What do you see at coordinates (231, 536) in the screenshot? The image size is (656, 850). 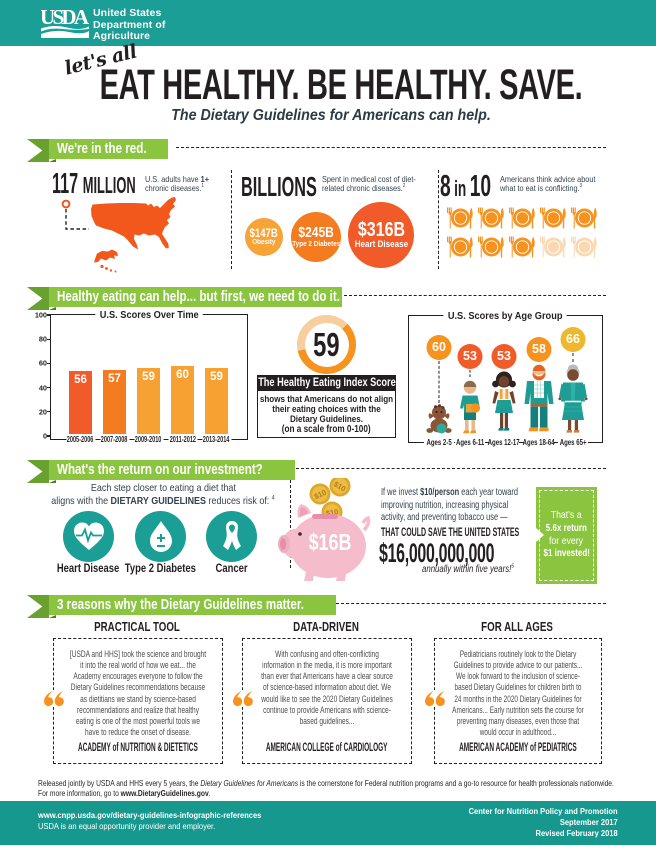 I see `cancer-ribbon-icon` at bounding box center [231, 536].